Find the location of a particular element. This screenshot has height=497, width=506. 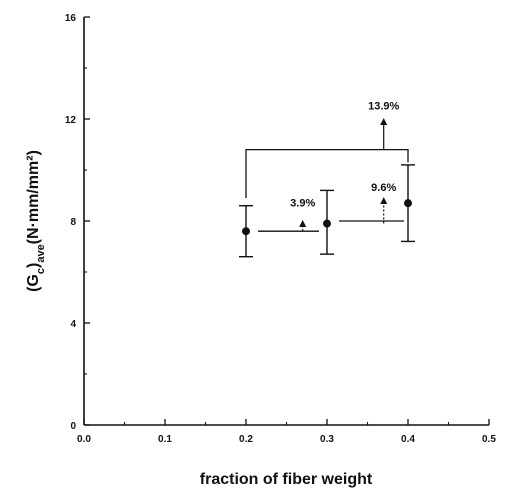

y-axis-title: (Gc)ave(N·mm/mm²) is located at coordinates (36, 221).